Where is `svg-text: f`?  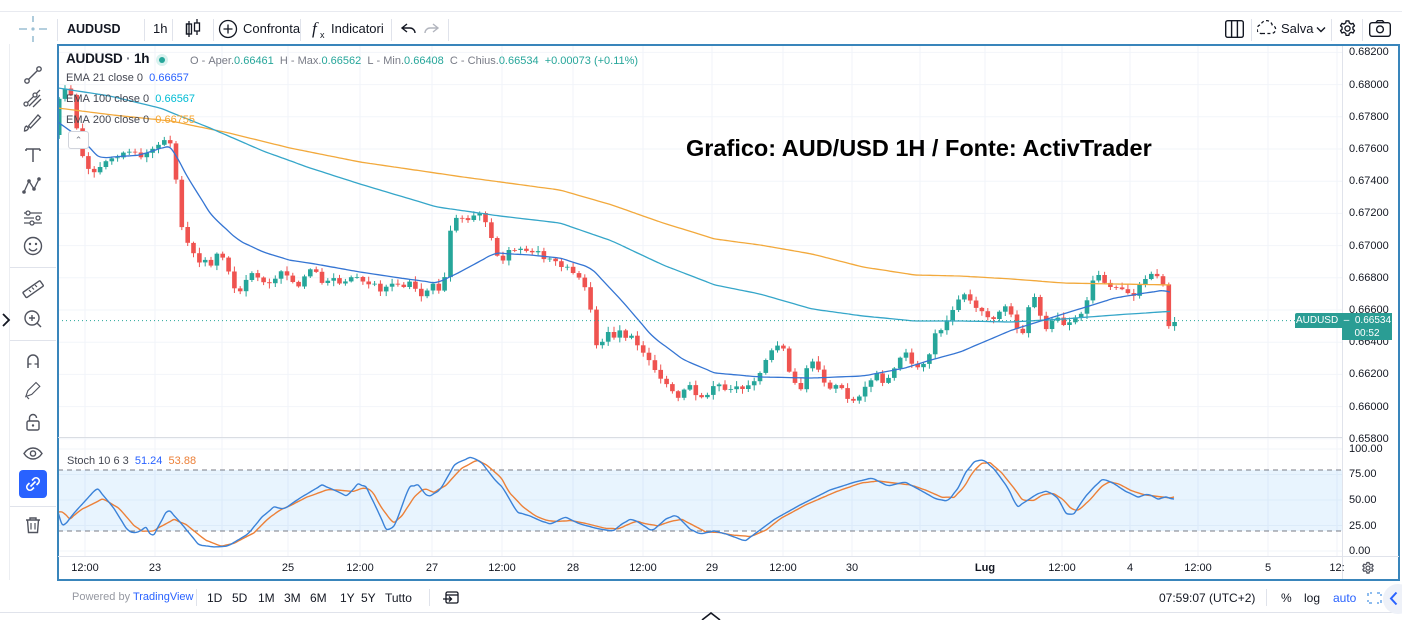
svg-text: f is located at coordinates (315, 28).